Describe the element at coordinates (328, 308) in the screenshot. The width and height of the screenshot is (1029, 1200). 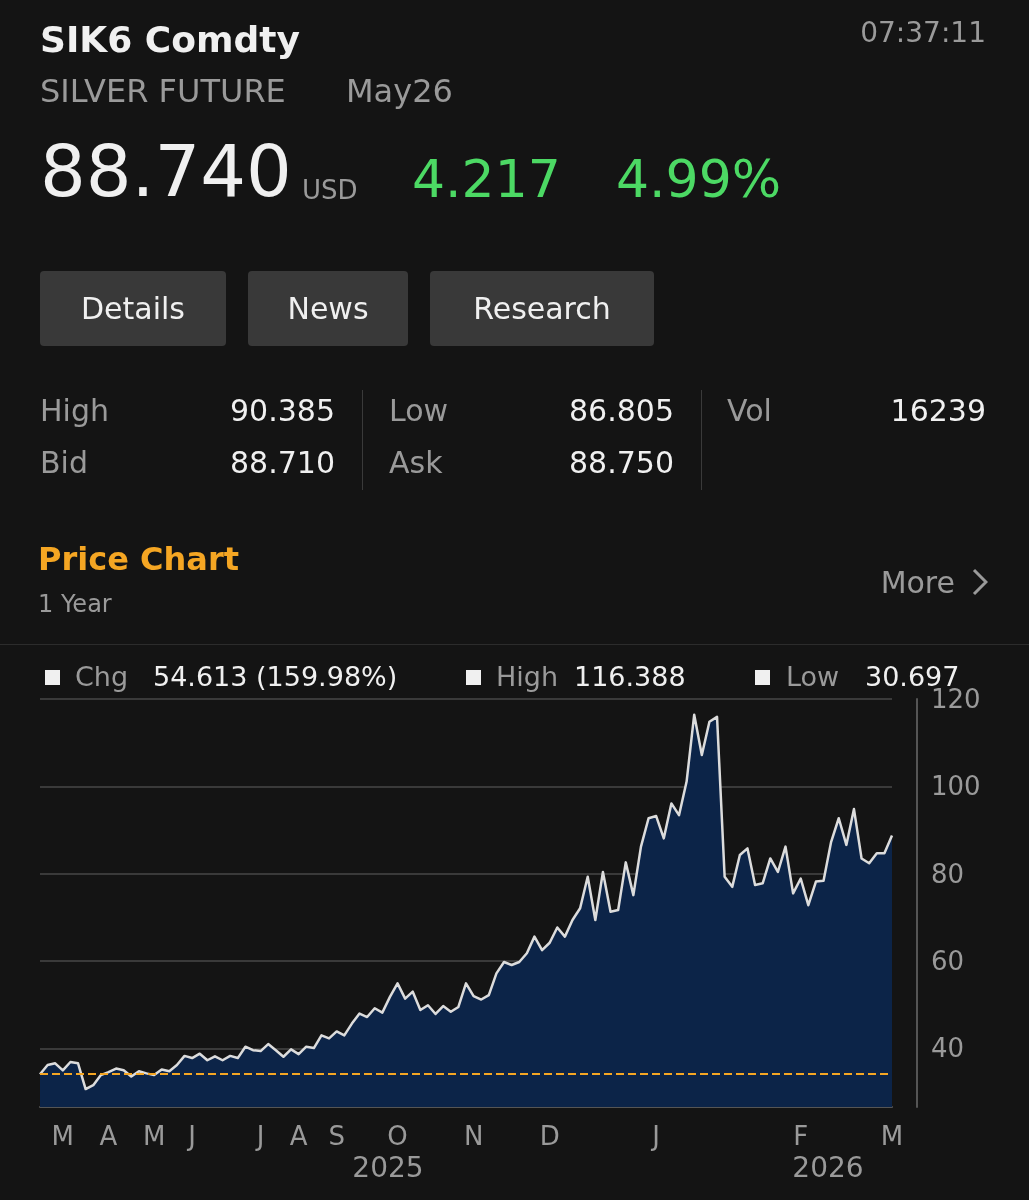
I see `text: News` at that location.